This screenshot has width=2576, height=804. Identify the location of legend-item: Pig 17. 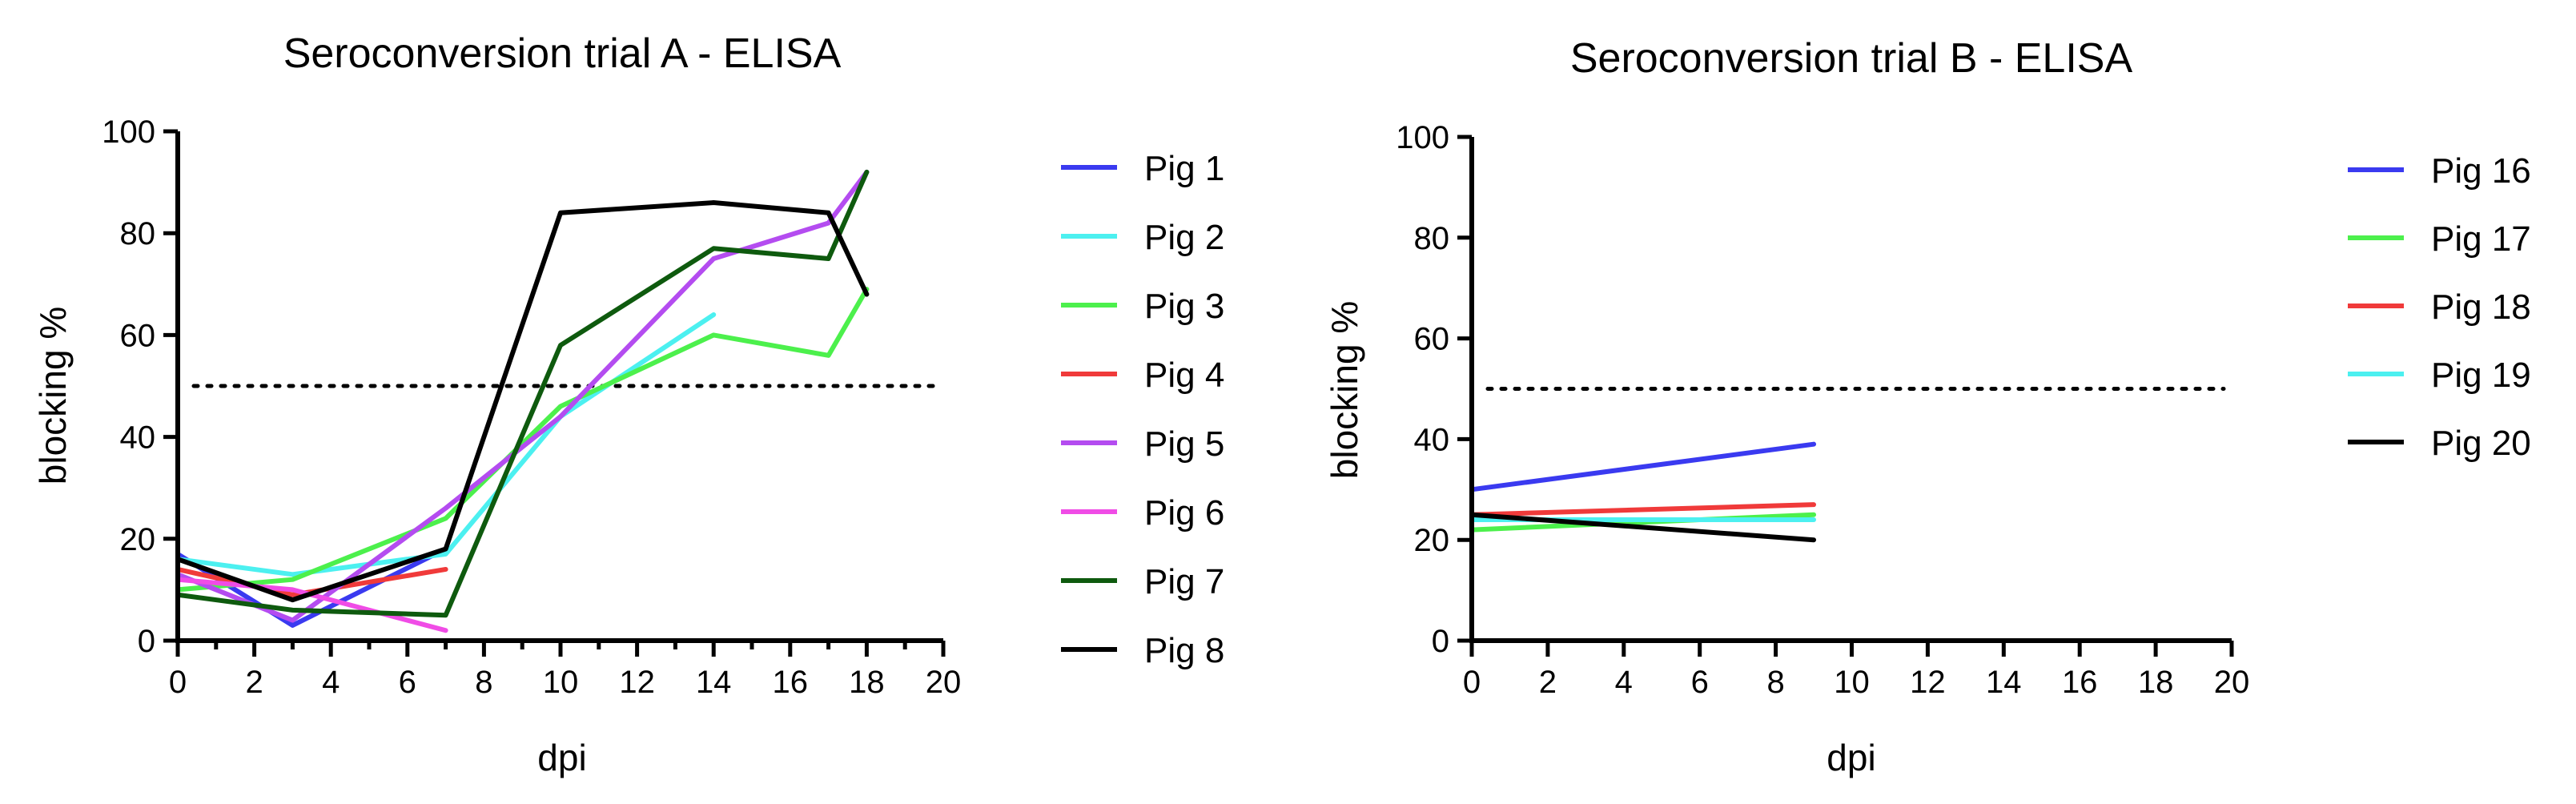
(2439, 239).